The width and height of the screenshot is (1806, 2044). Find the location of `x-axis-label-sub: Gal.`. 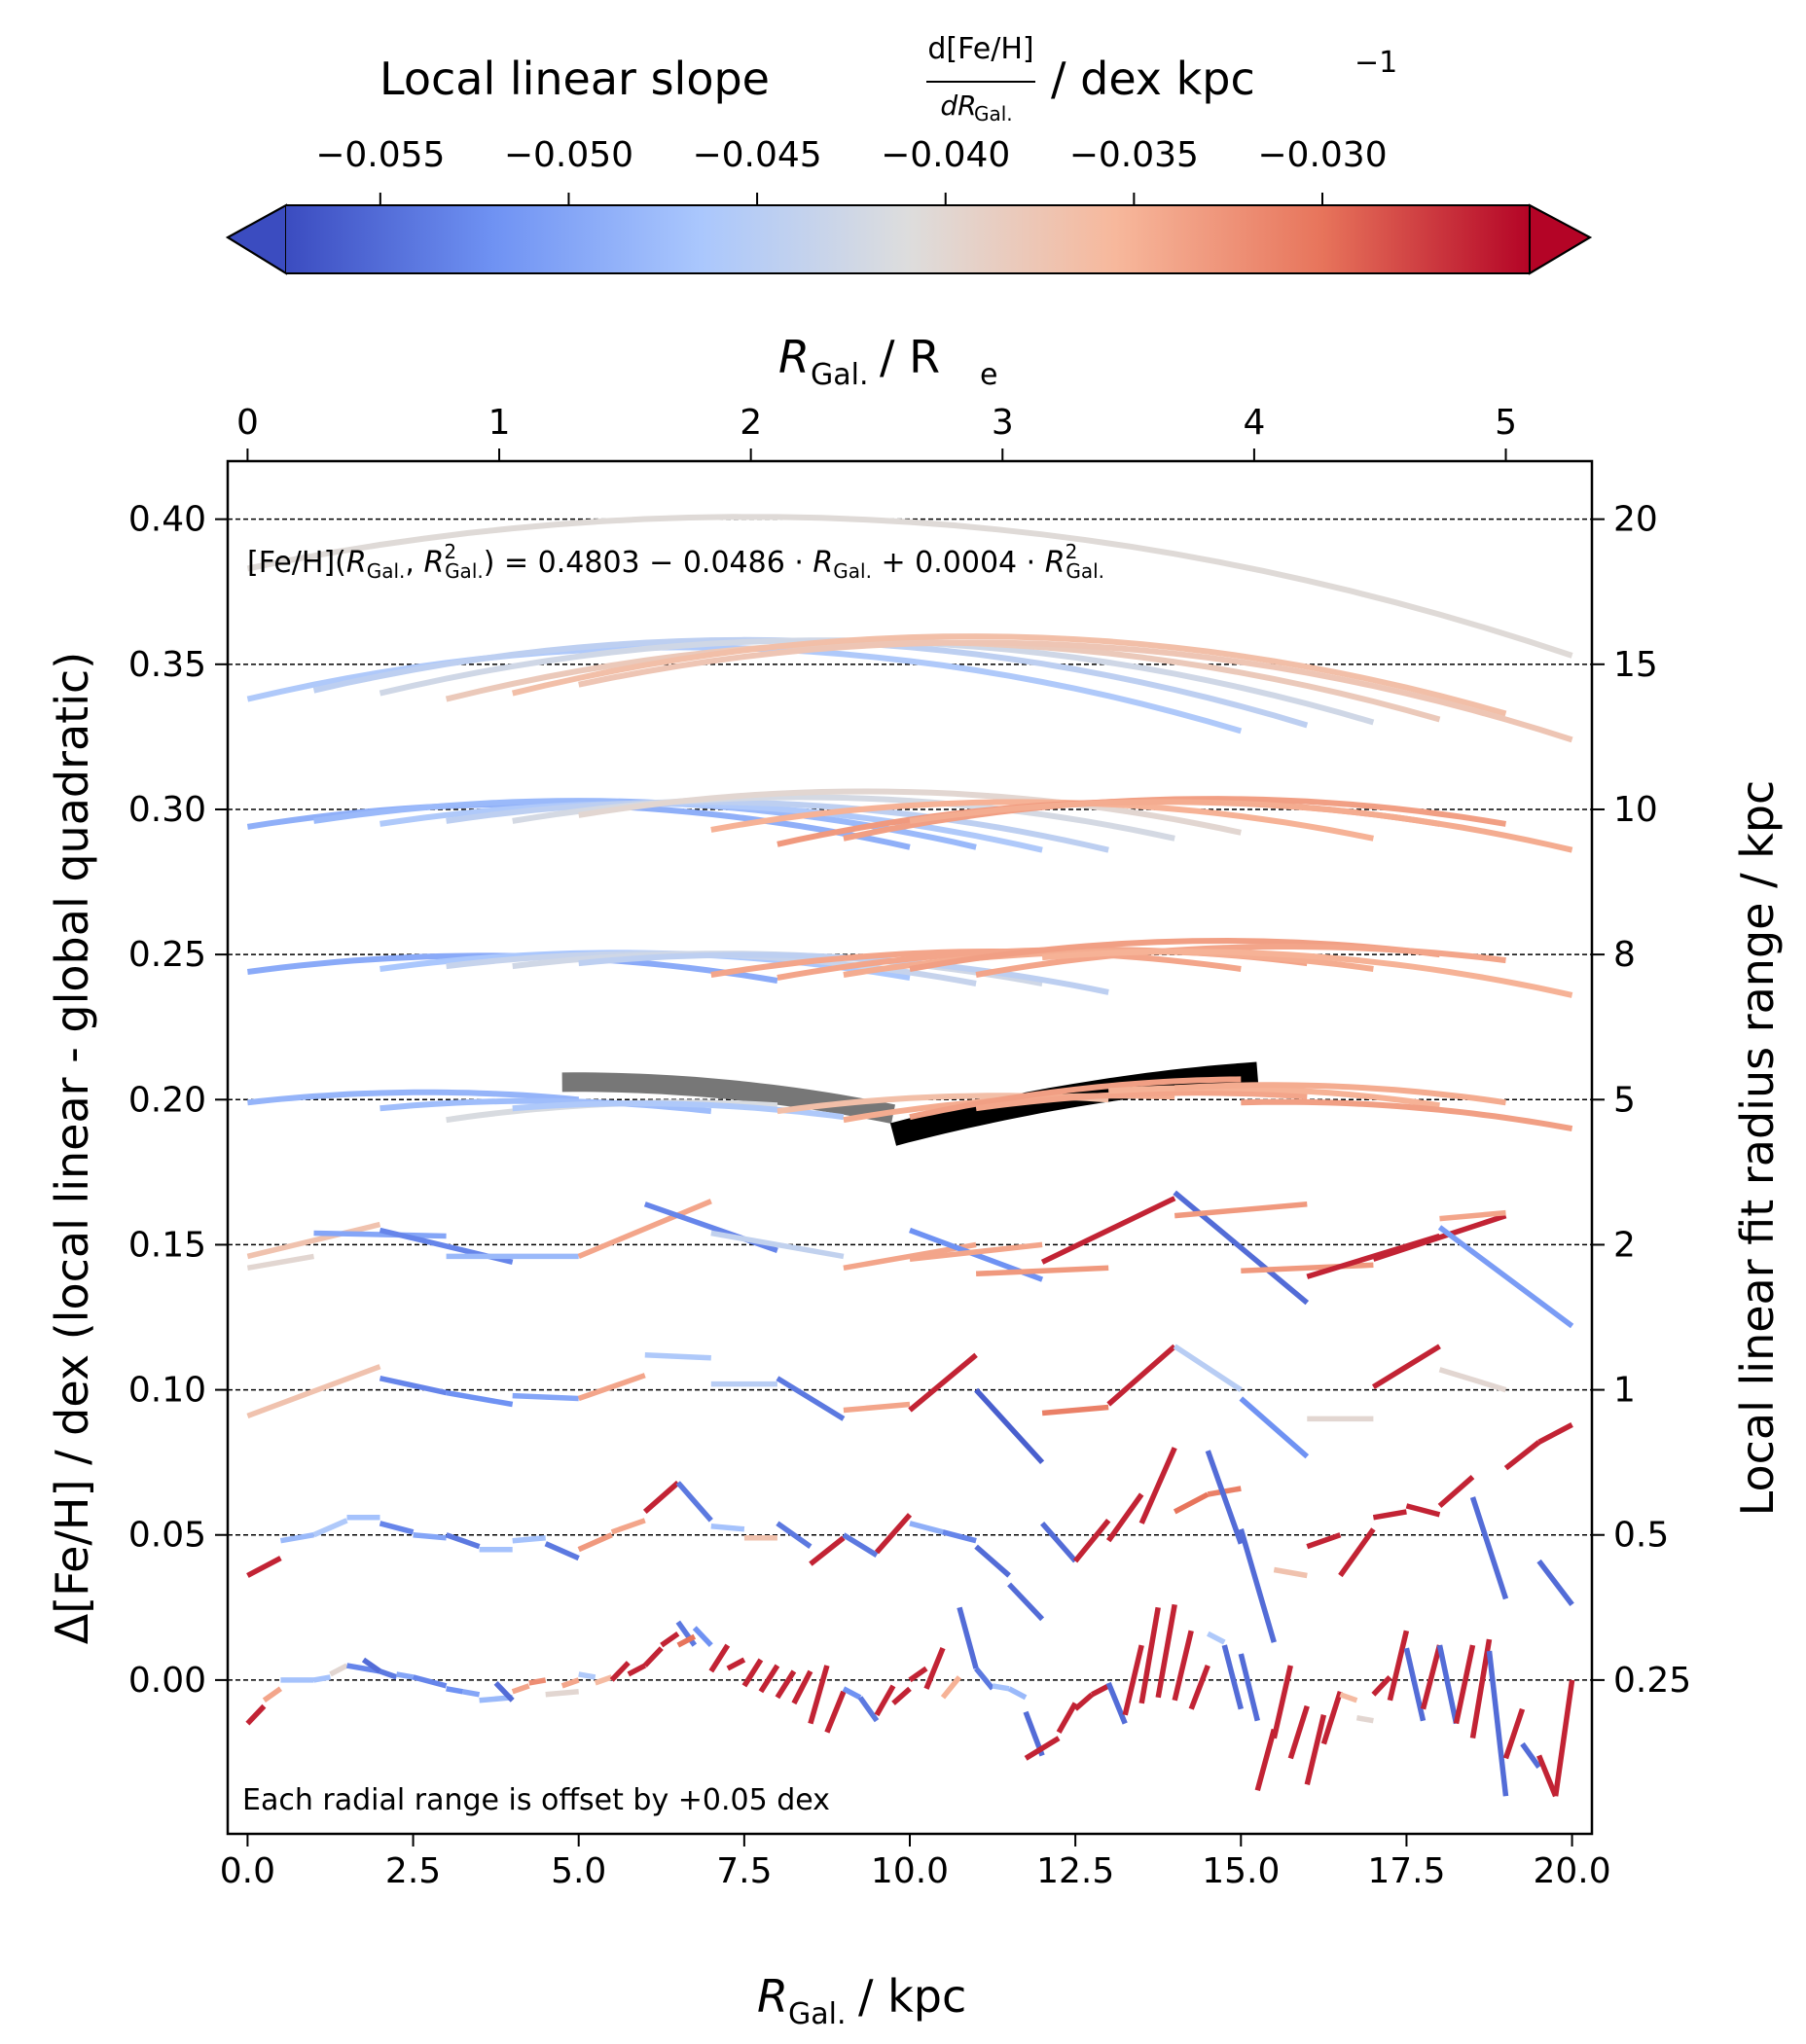

x-axis-label-sub: Gal. is located at coordinates (817, 2014).